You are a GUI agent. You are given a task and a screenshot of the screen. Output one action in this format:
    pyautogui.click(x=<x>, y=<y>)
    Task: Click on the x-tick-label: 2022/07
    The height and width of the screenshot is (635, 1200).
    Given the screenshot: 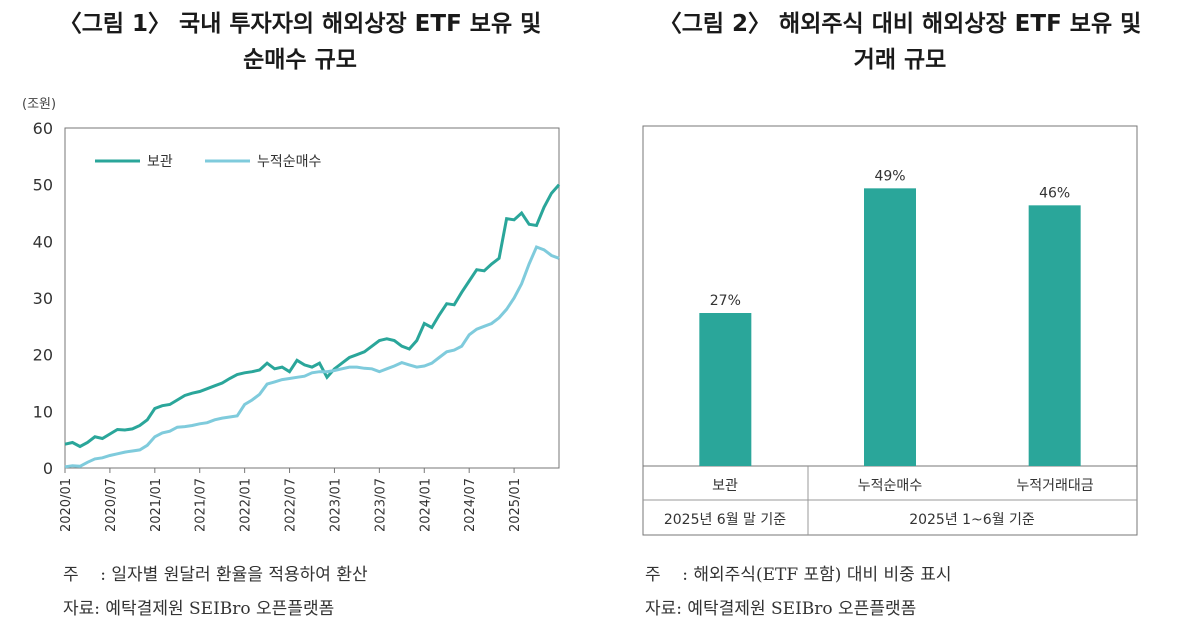 What is the action you would take?
    pyautogui.click(x=291, y=505)
    